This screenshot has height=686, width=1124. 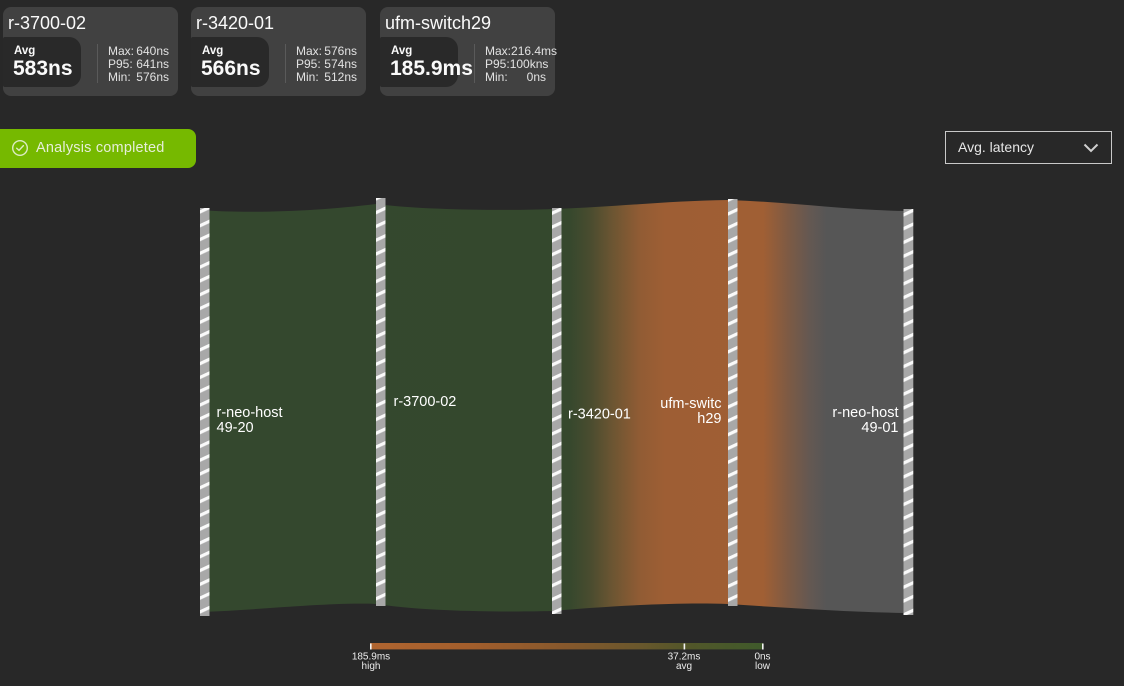 I want to click on svg-text: ufm-switc, so click(x=690, y=404).